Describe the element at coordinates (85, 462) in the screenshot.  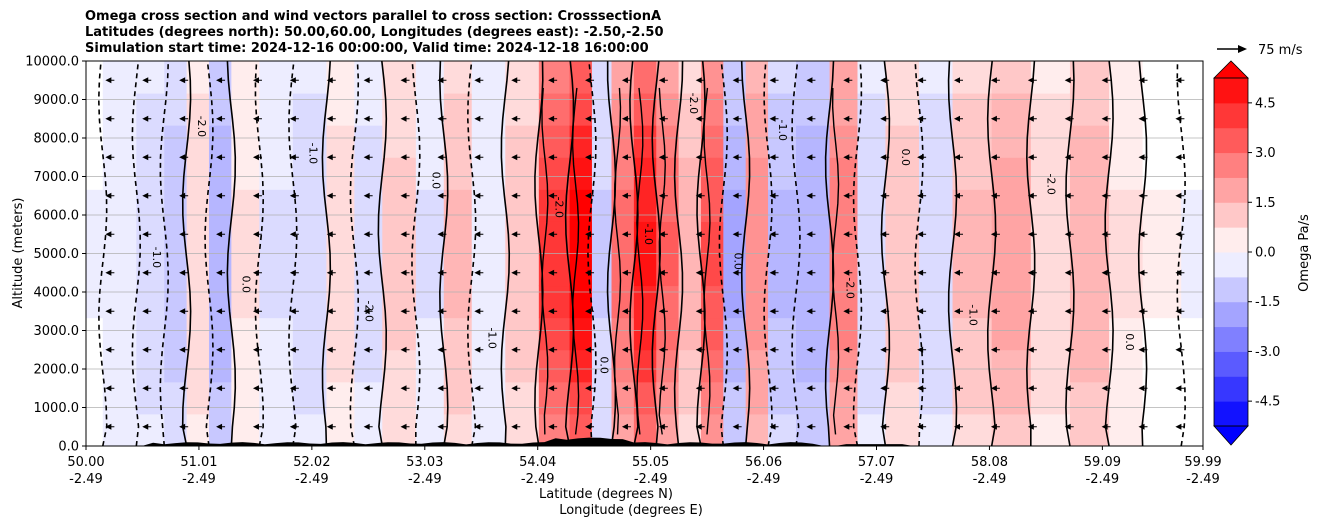
I see `x-tick-label-lat: 50.00` at that location.